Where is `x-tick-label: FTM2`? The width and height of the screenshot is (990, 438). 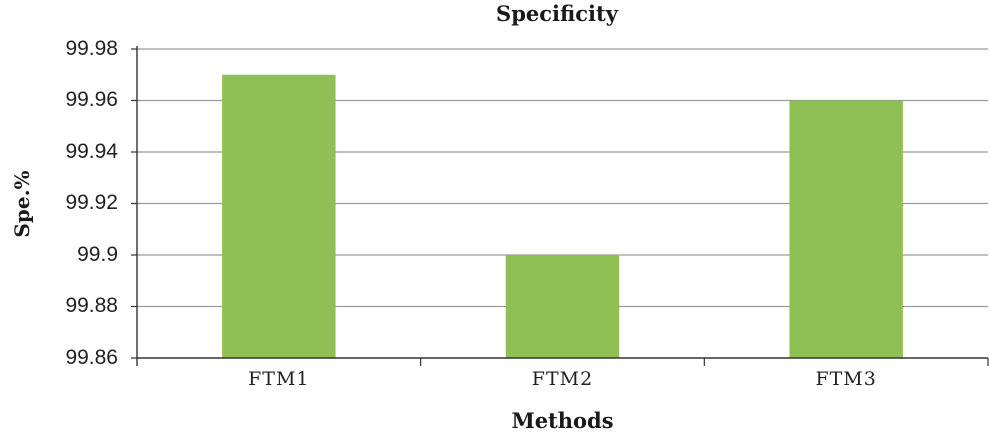
x-tick-label: FTM2 is located at coordinates (562, 379).